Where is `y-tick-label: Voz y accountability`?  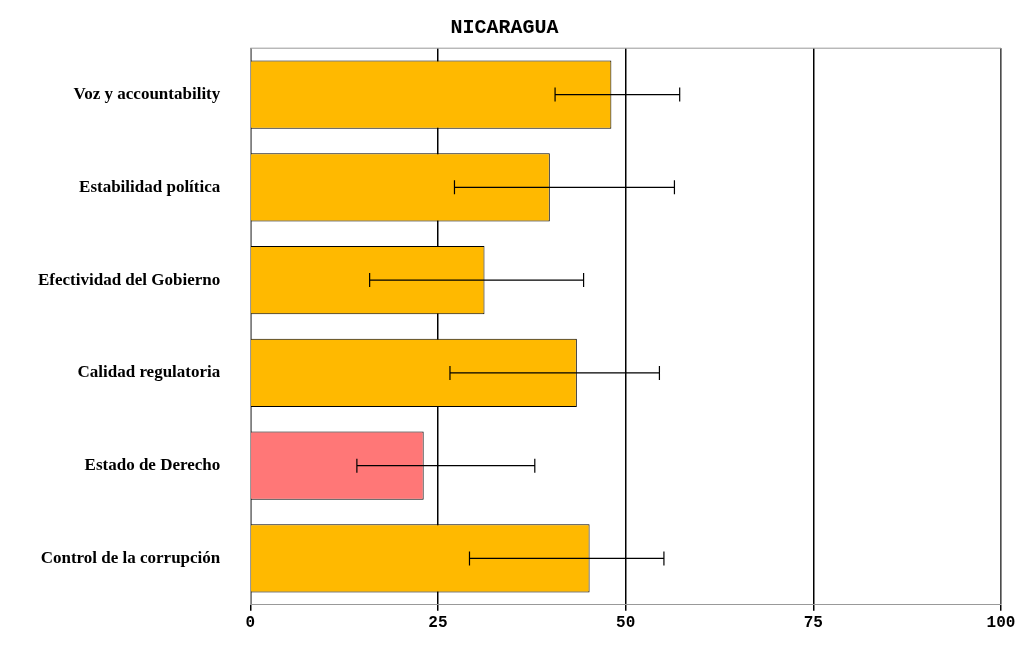
y-tick-label: Voz y accountability is located at coordinates (147, 93).